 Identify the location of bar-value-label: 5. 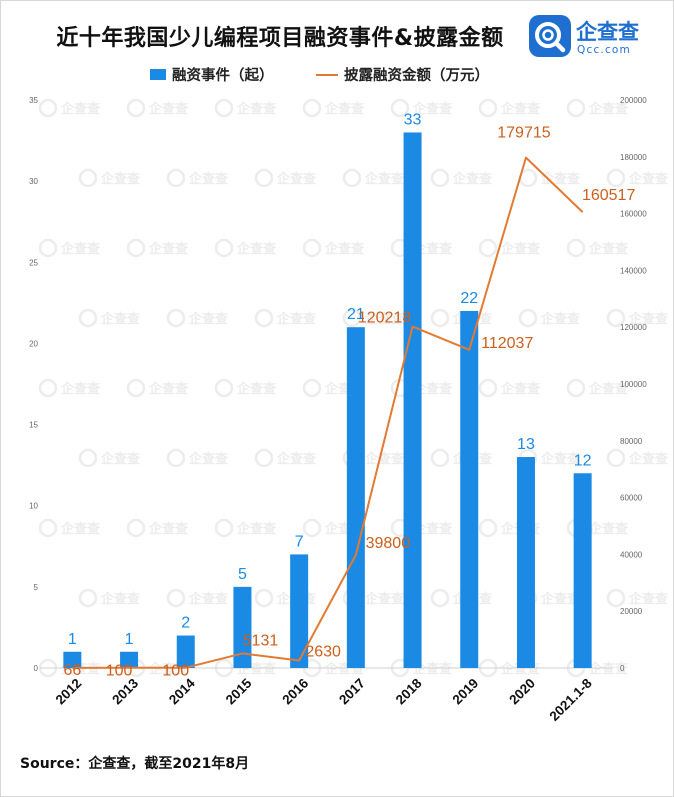
(242, 574).